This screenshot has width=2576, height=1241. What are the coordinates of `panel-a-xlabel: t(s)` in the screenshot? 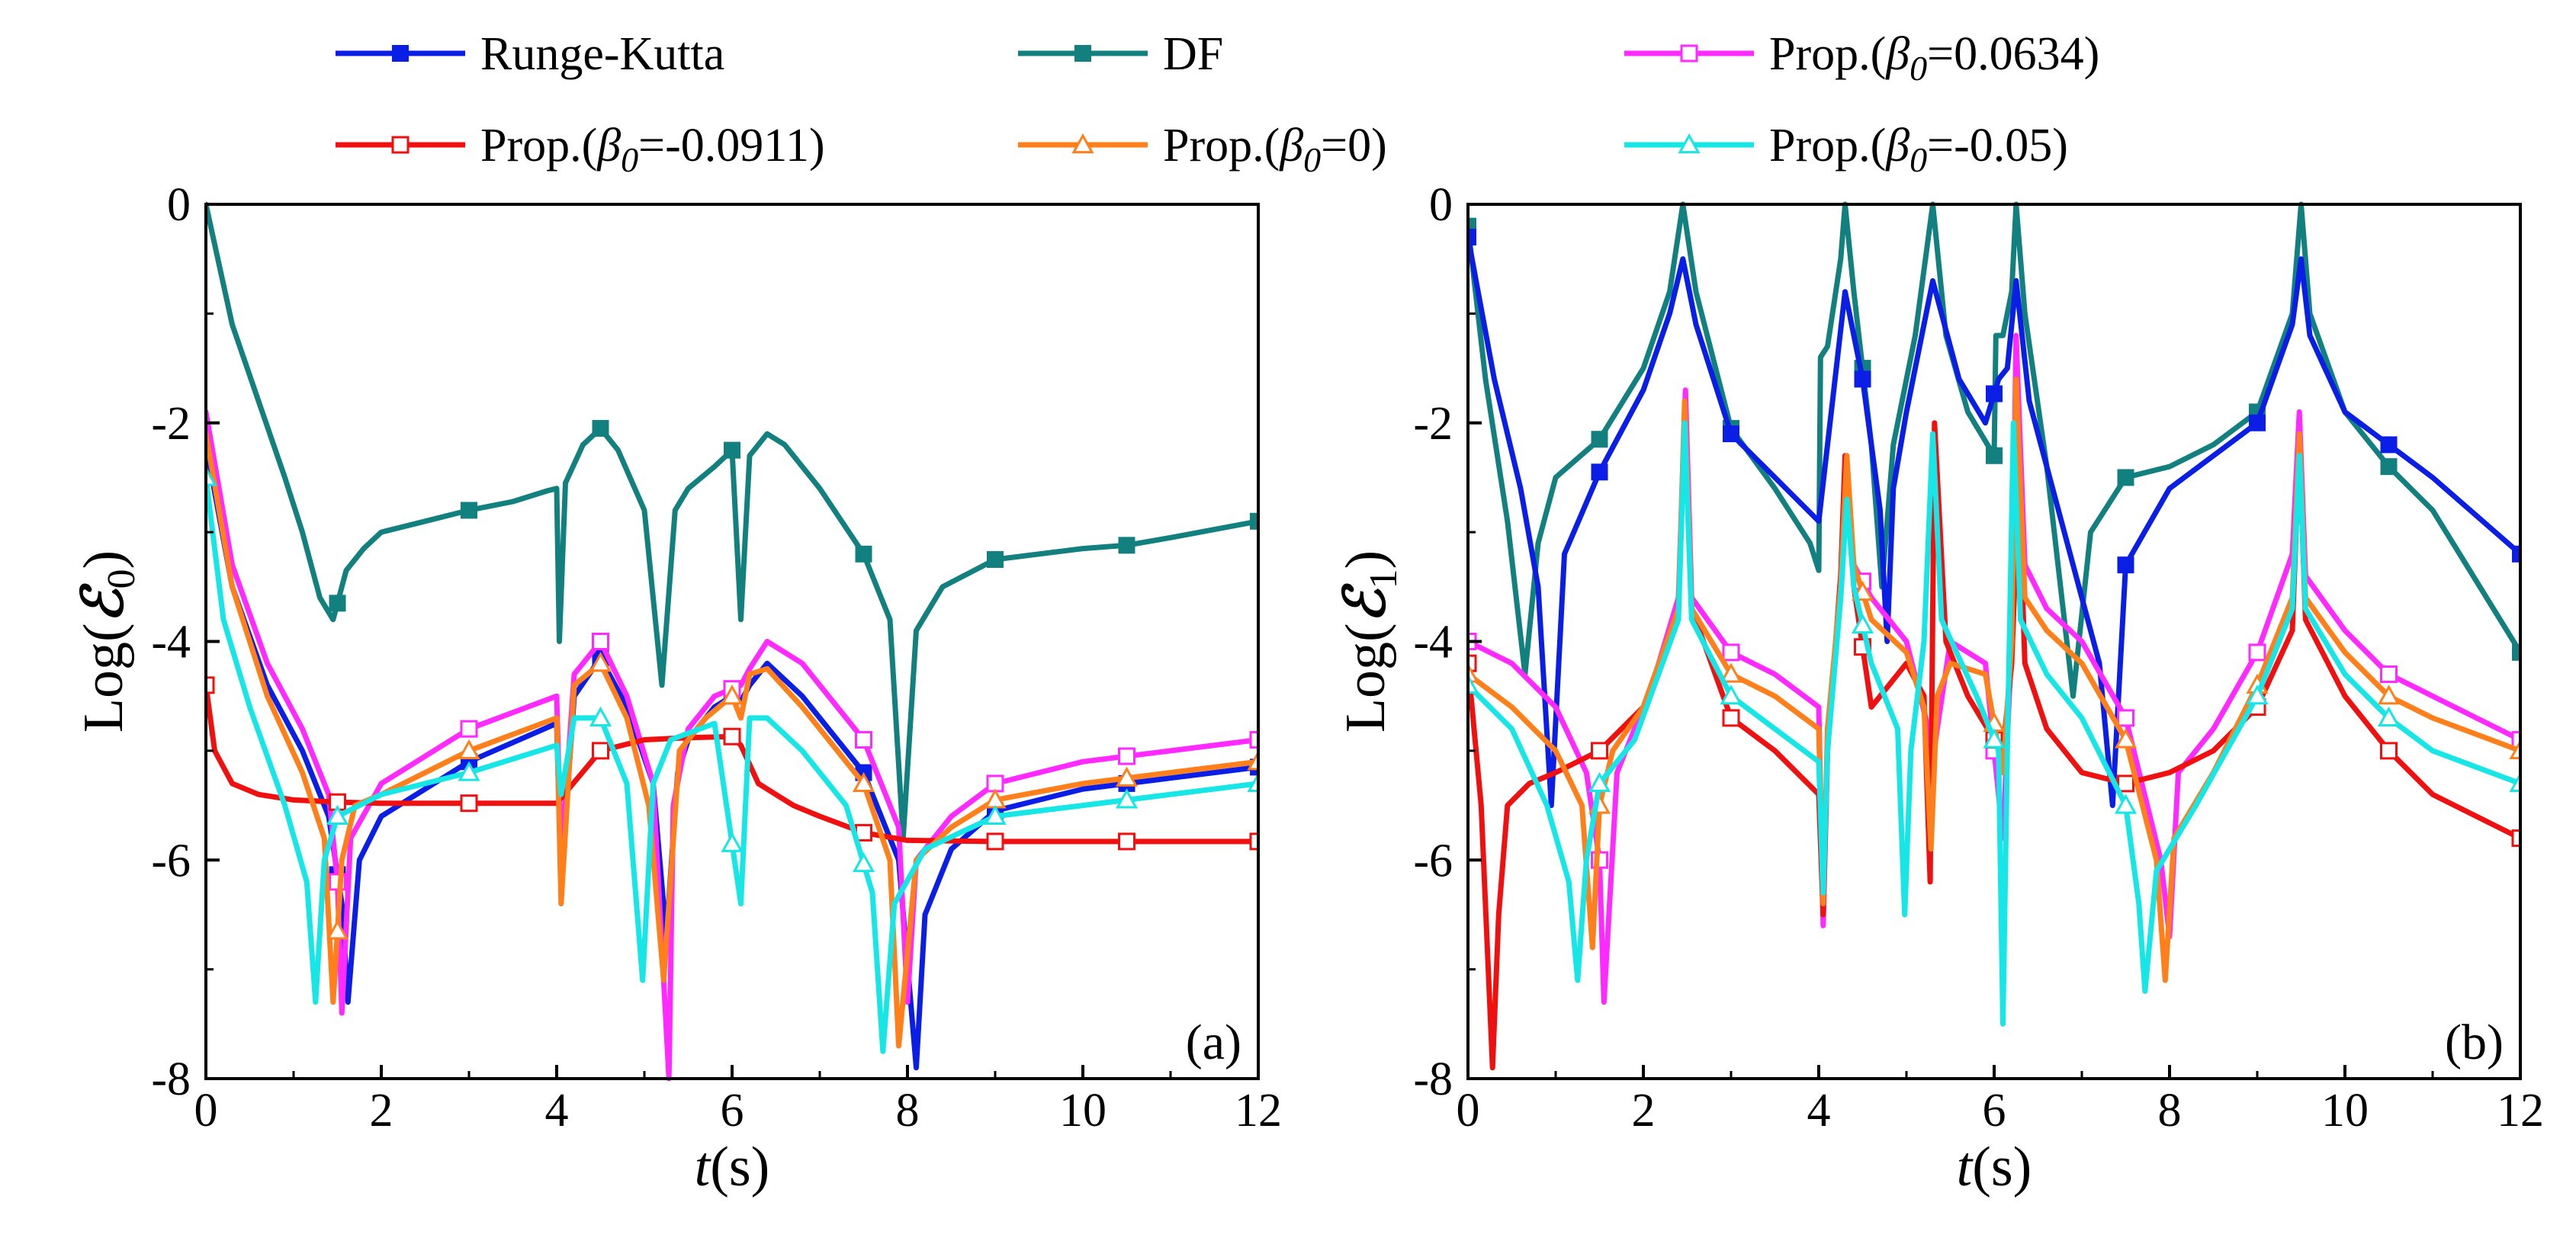 It's located at (732, 1167).